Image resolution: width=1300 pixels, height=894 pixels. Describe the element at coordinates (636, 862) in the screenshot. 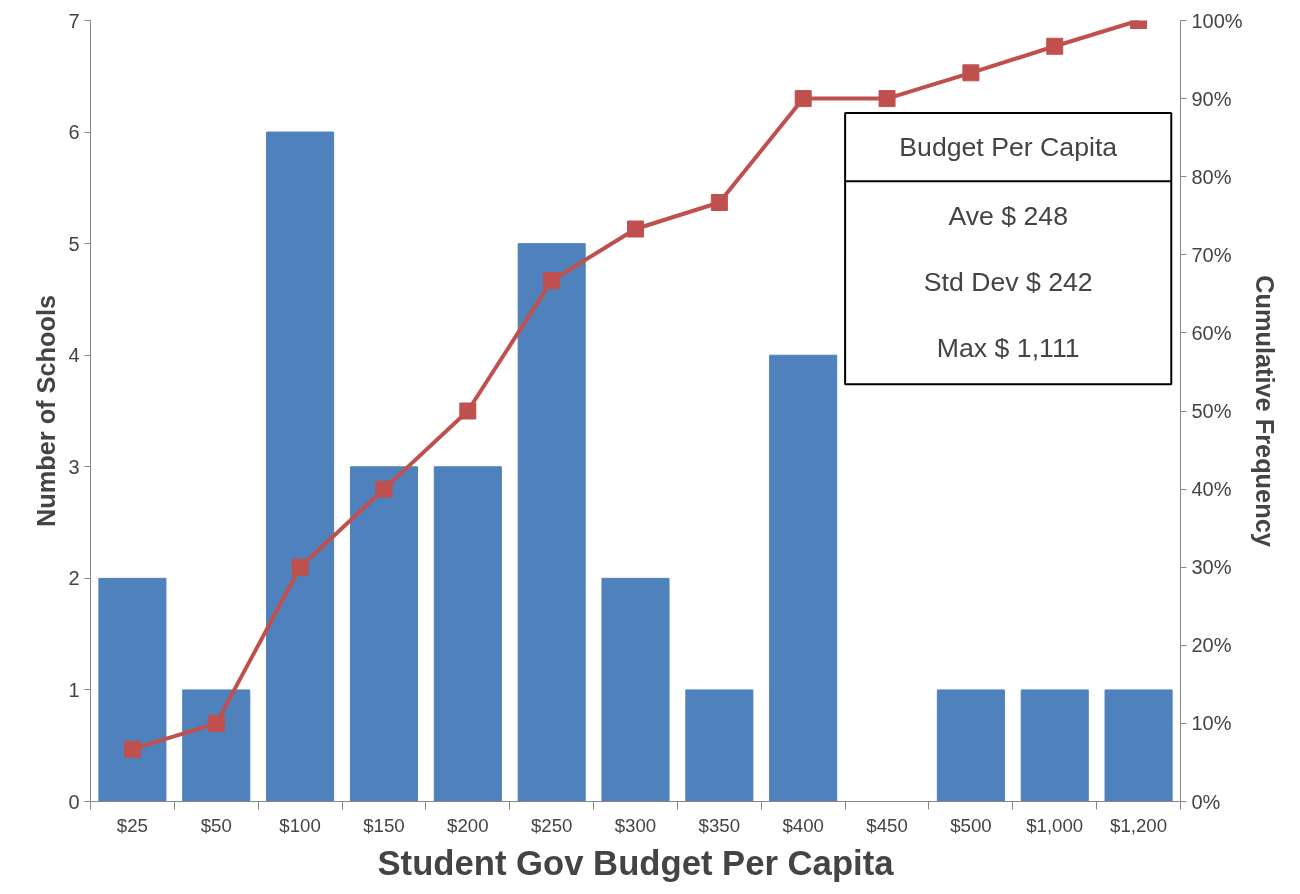

I see `x-axis-title: Student Gov Budget Per Capita` at that location.